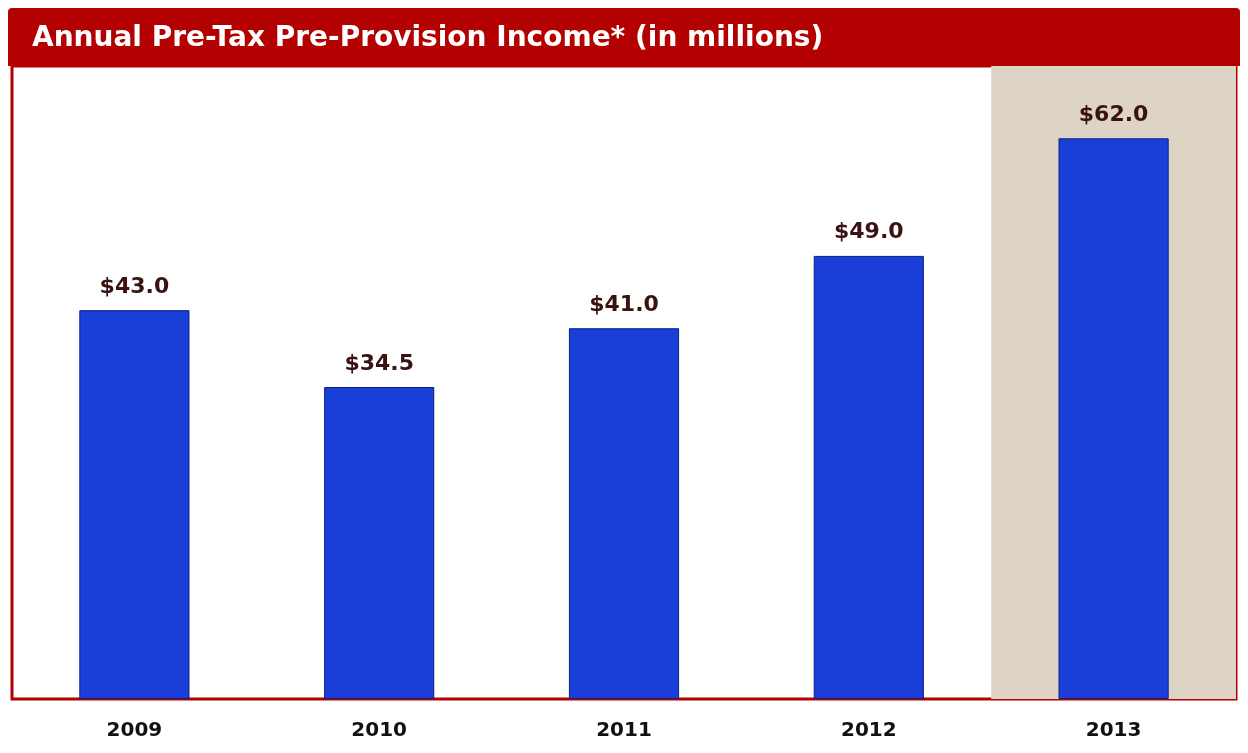  What do you see at coordinates (134, 729) in the screenshot?
I see `x-tick-label: 2009` at bounding box center [134, 729].